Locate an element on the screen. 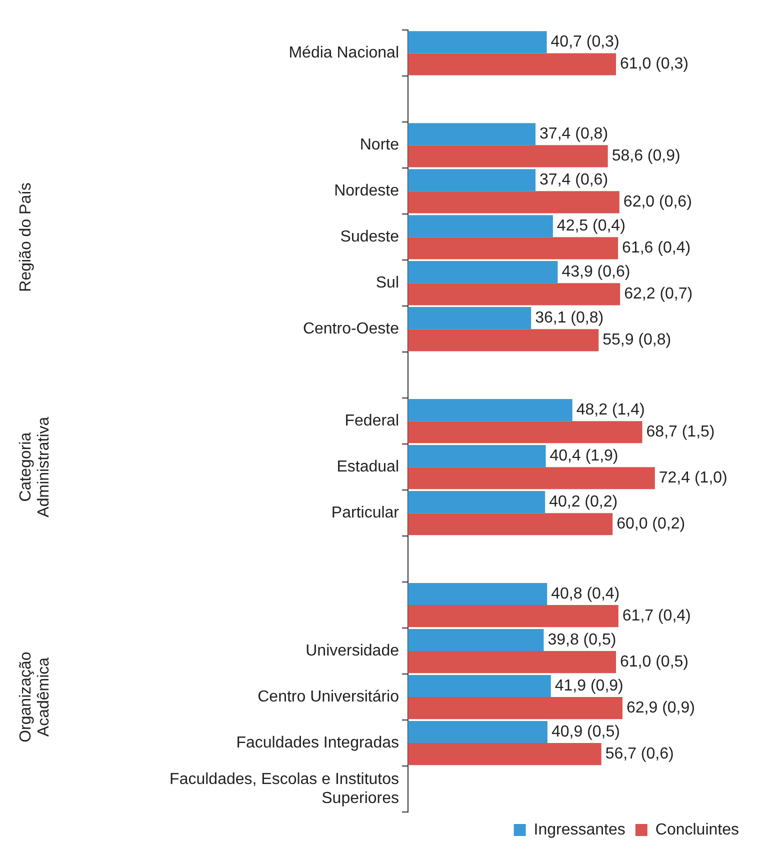  y-tick-label: Centro Universitário is located at coordinates (329, 697).